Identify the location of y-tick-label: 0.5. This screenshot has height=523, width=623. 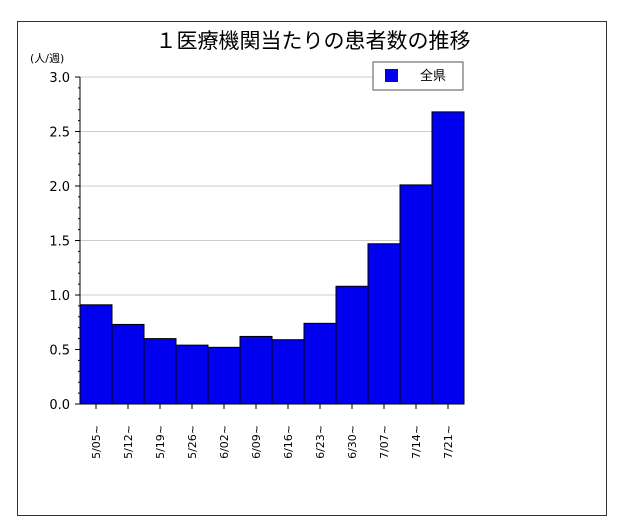
(59, 351).